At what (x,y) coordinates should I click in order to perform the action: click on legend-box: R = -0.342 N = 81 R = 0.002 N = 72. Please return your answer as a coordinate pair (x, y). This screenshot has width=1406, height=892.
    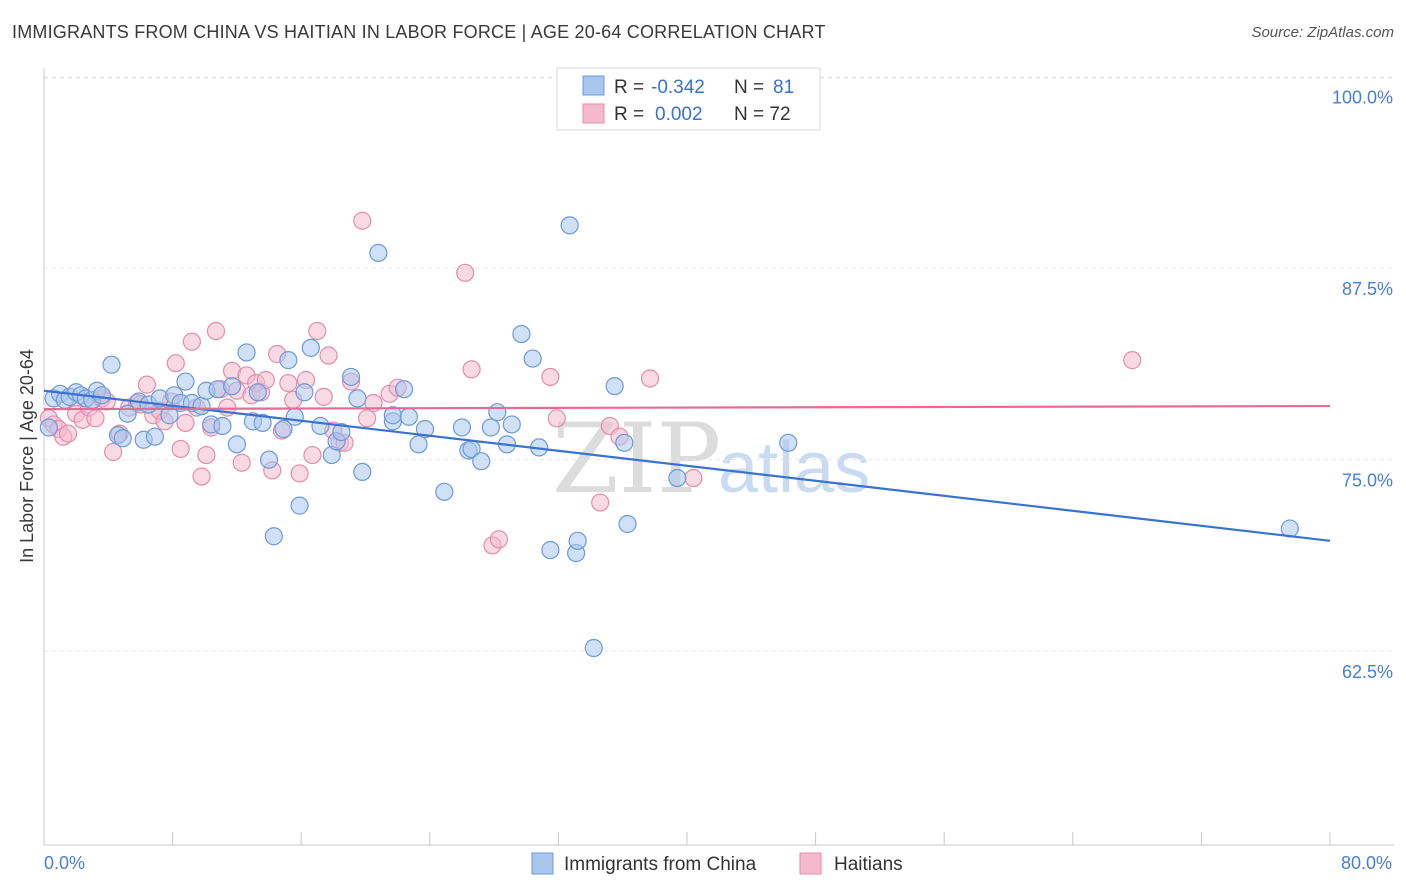
    Looking at the image, I should click on (688, 99).